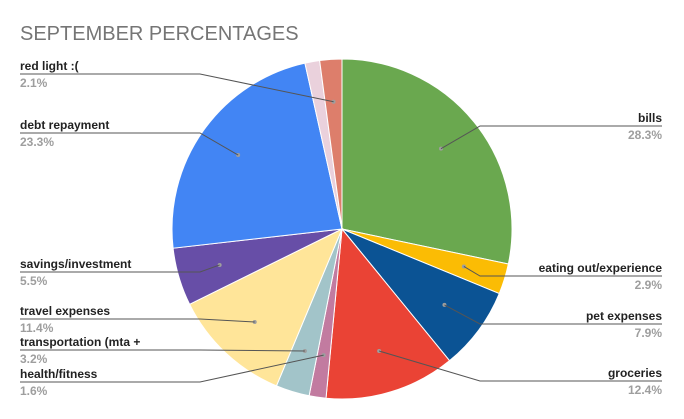  Describe the element at coordinates (34, 391) in the screenshot. I see `slice-percent-health-fitness-4: 1.6%` at that location.